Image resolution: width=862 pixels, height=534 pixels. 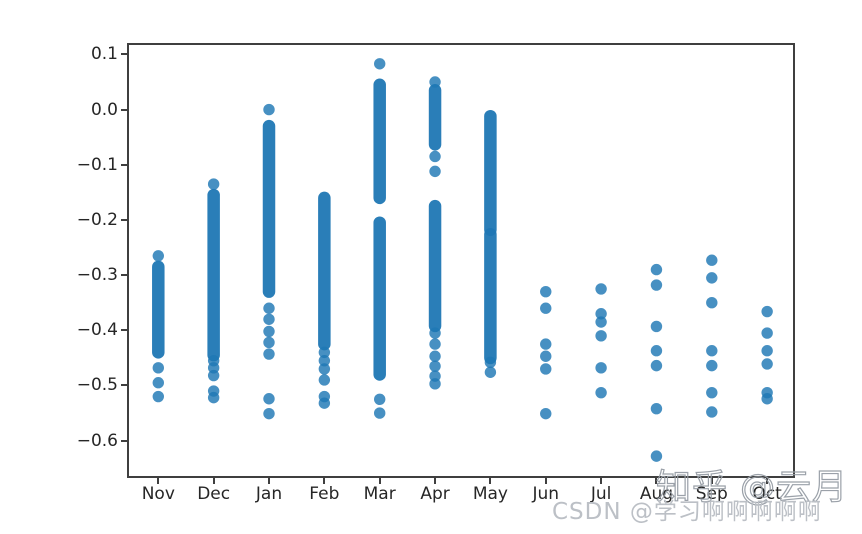 I want to click on y-tick-label: 0.0, so click(x=104, y=109).